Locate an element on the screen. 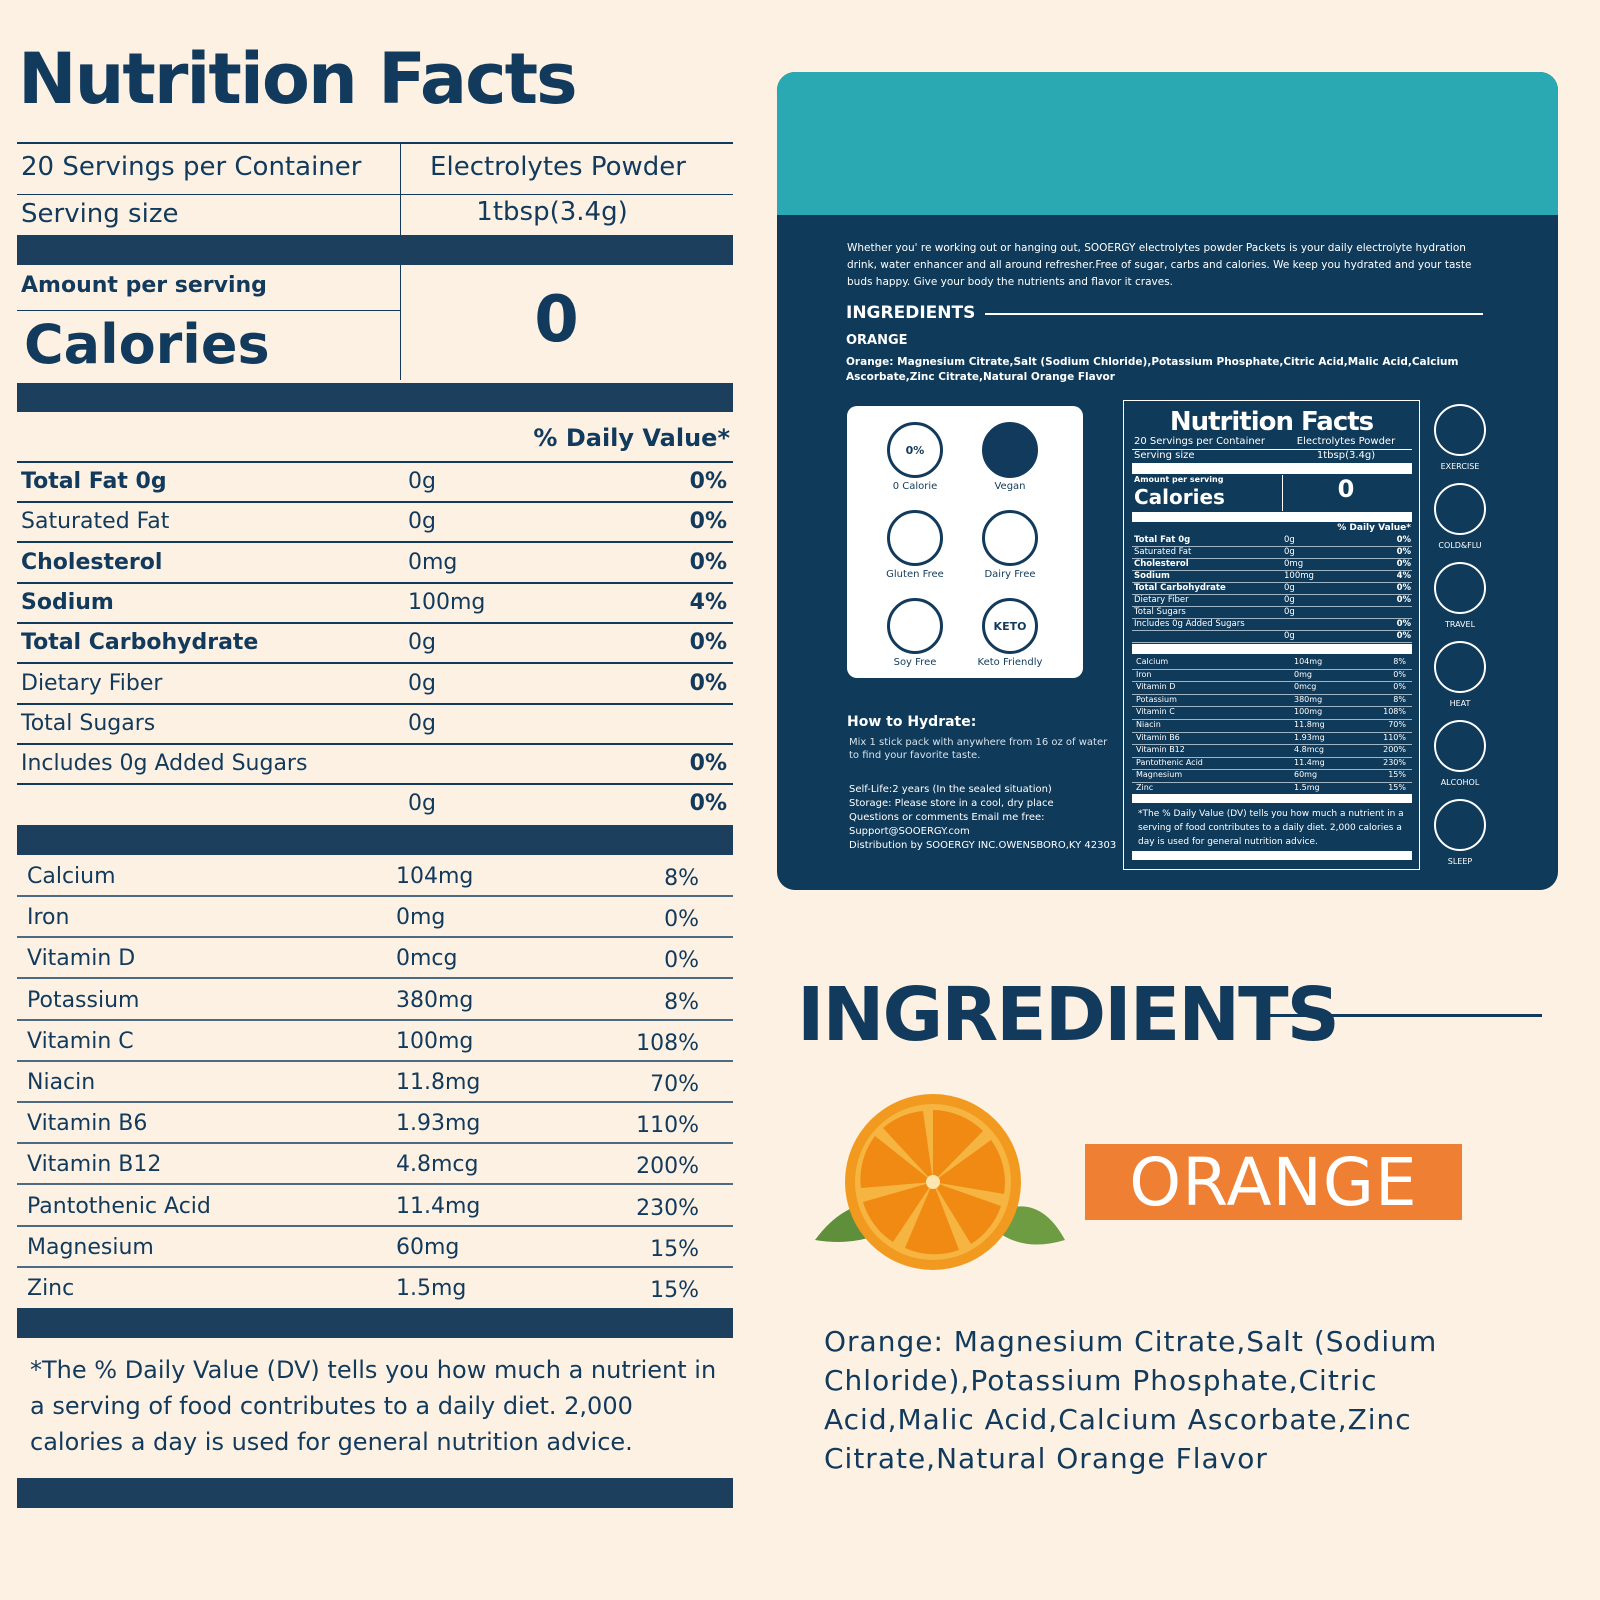 This screenshot has width=1600, height=1600. mineral-amount: 4.8mcg is located at coordinates (437, 1165).